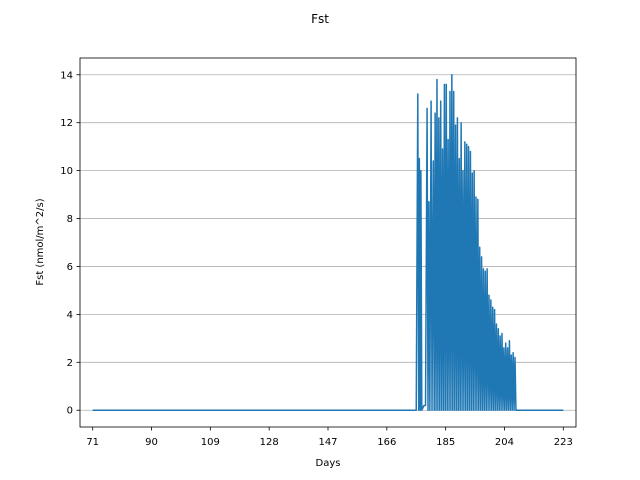  What do you see at coordinates (66, 171) in the screenshot?
I see `y-tick-label: 10` at bounding box center [66, 171].